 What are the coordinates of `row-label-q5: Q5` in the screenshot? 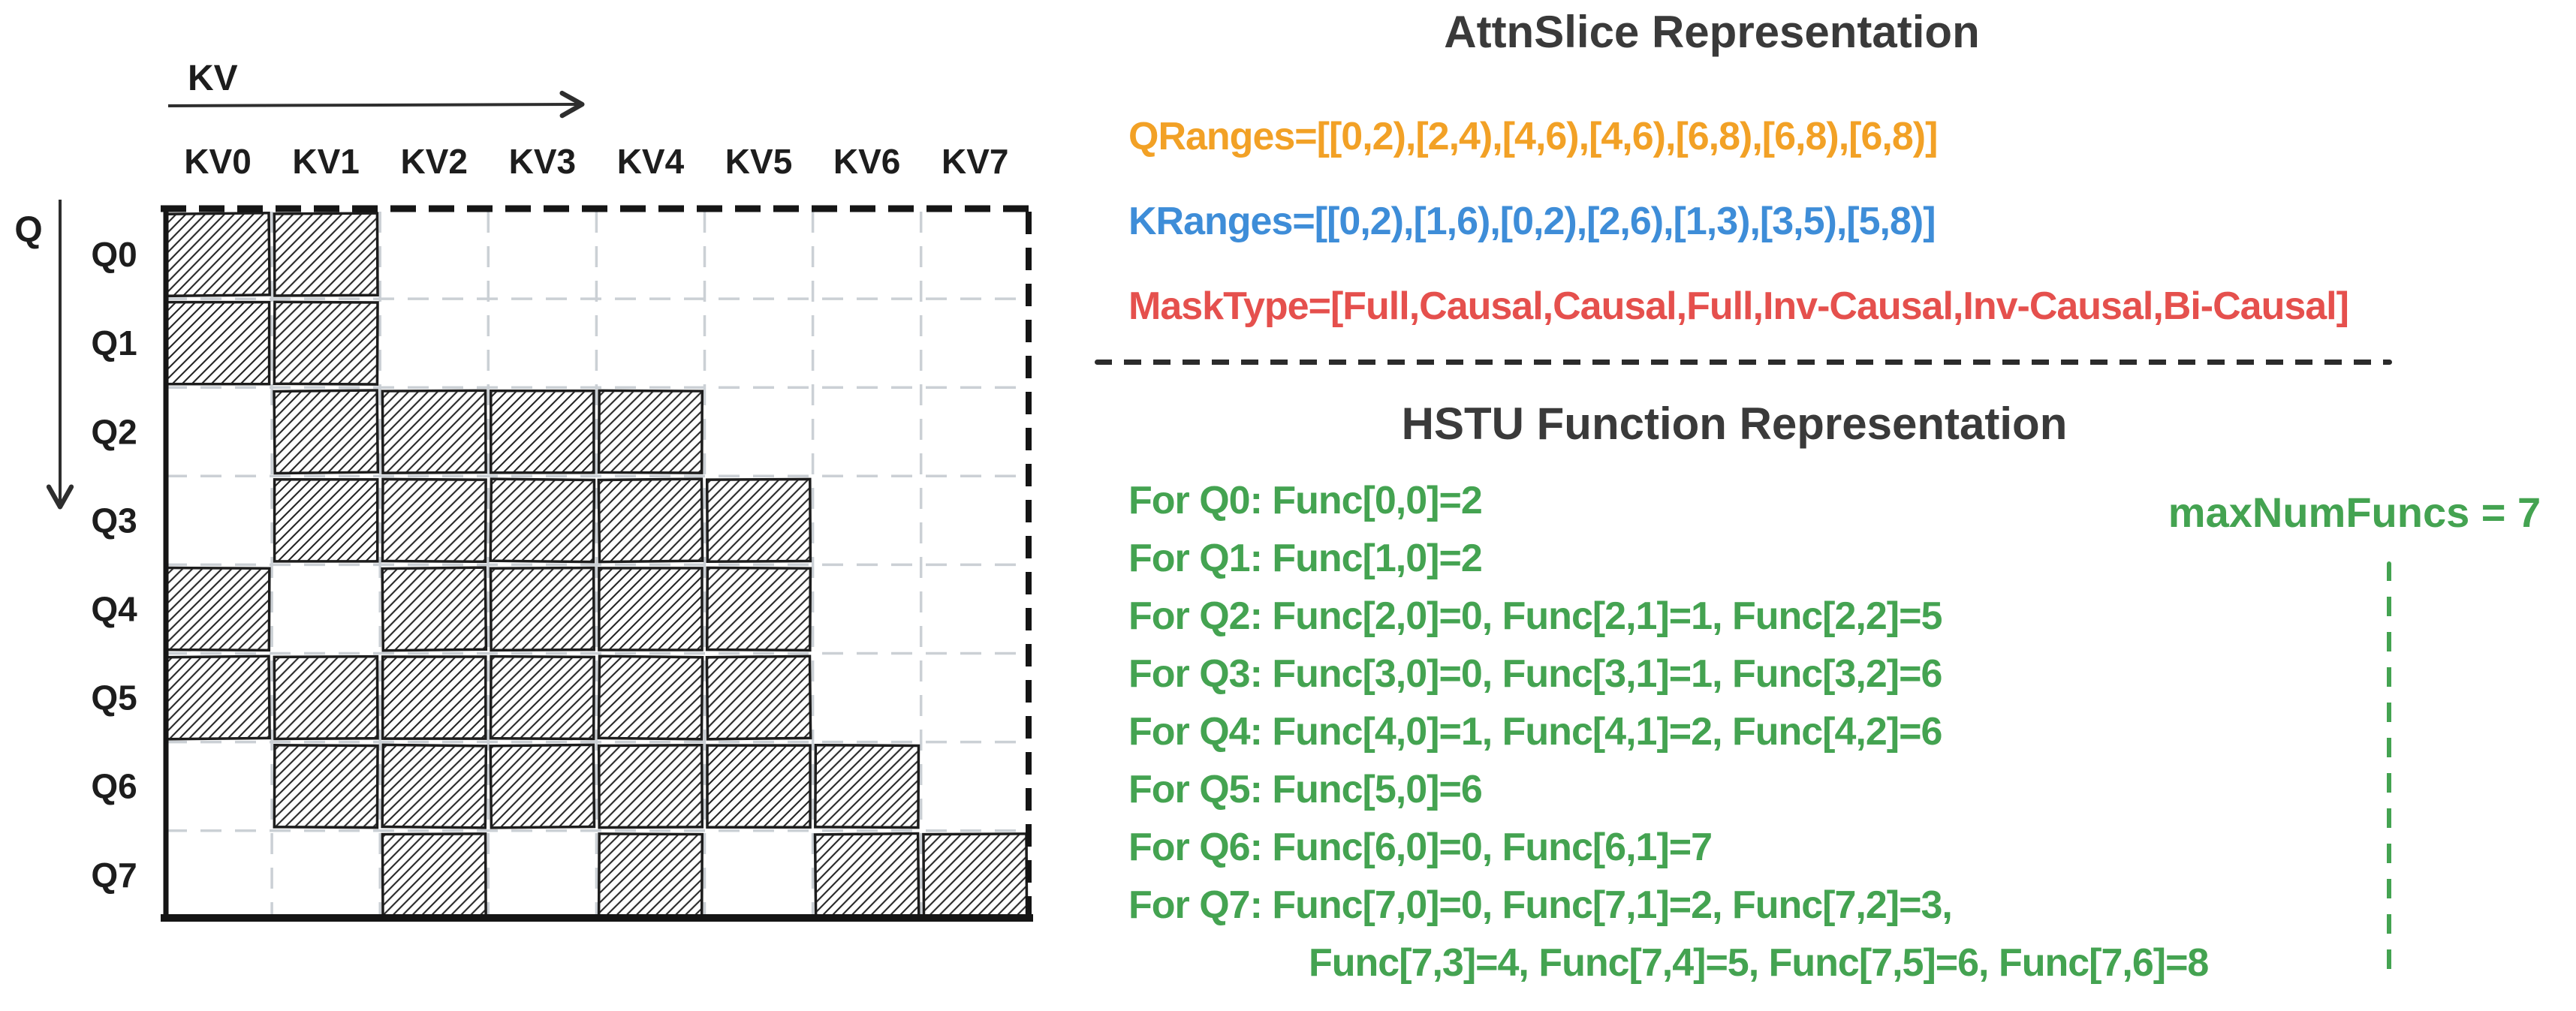 It's located at (114, 698).